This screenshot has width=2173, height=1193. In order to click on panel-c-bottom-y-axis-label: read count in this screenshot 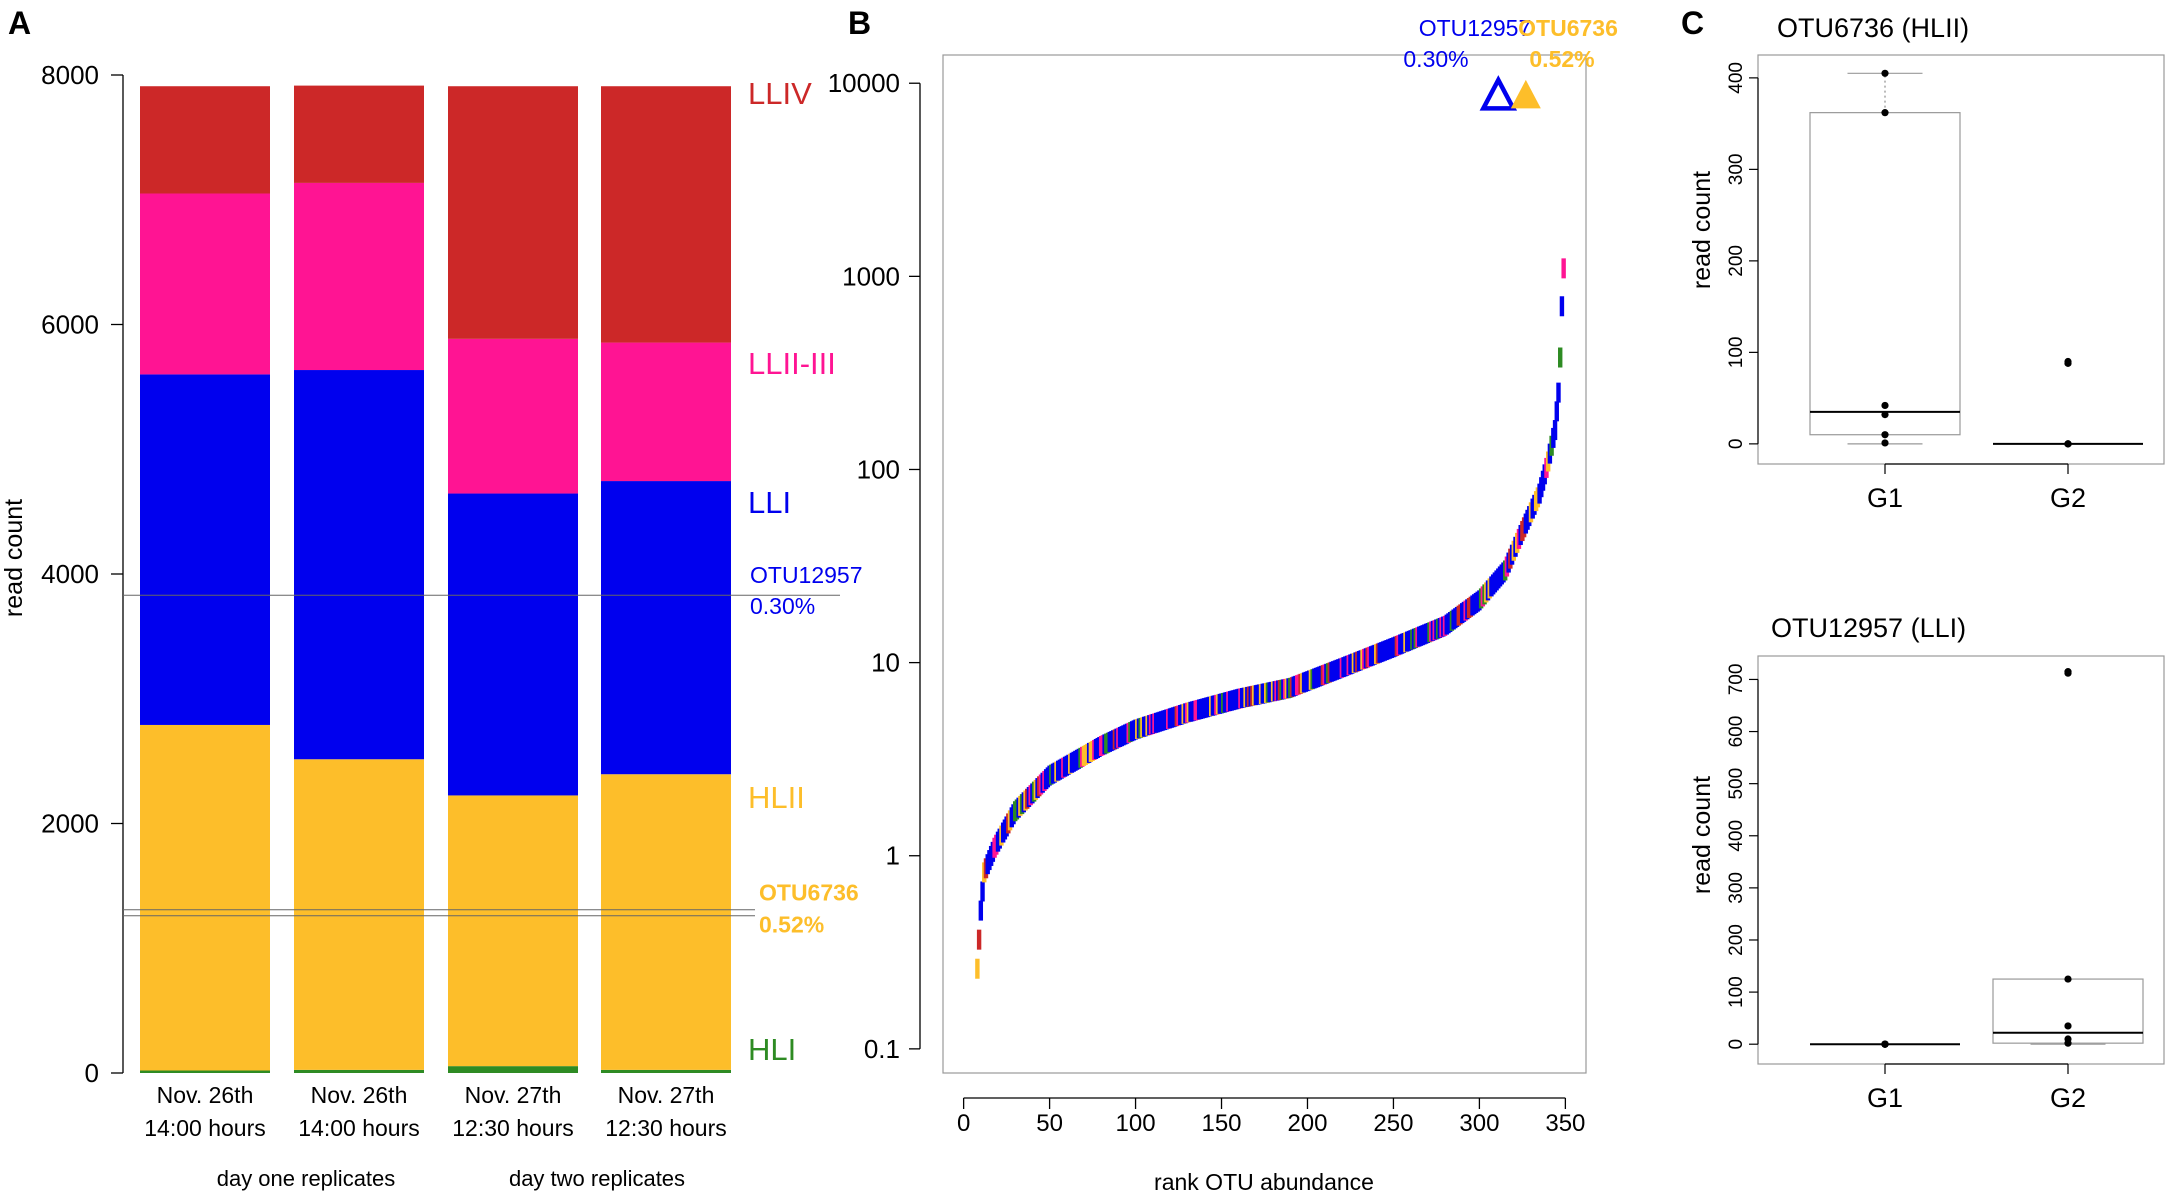, I will do `click(1702, 835)`.